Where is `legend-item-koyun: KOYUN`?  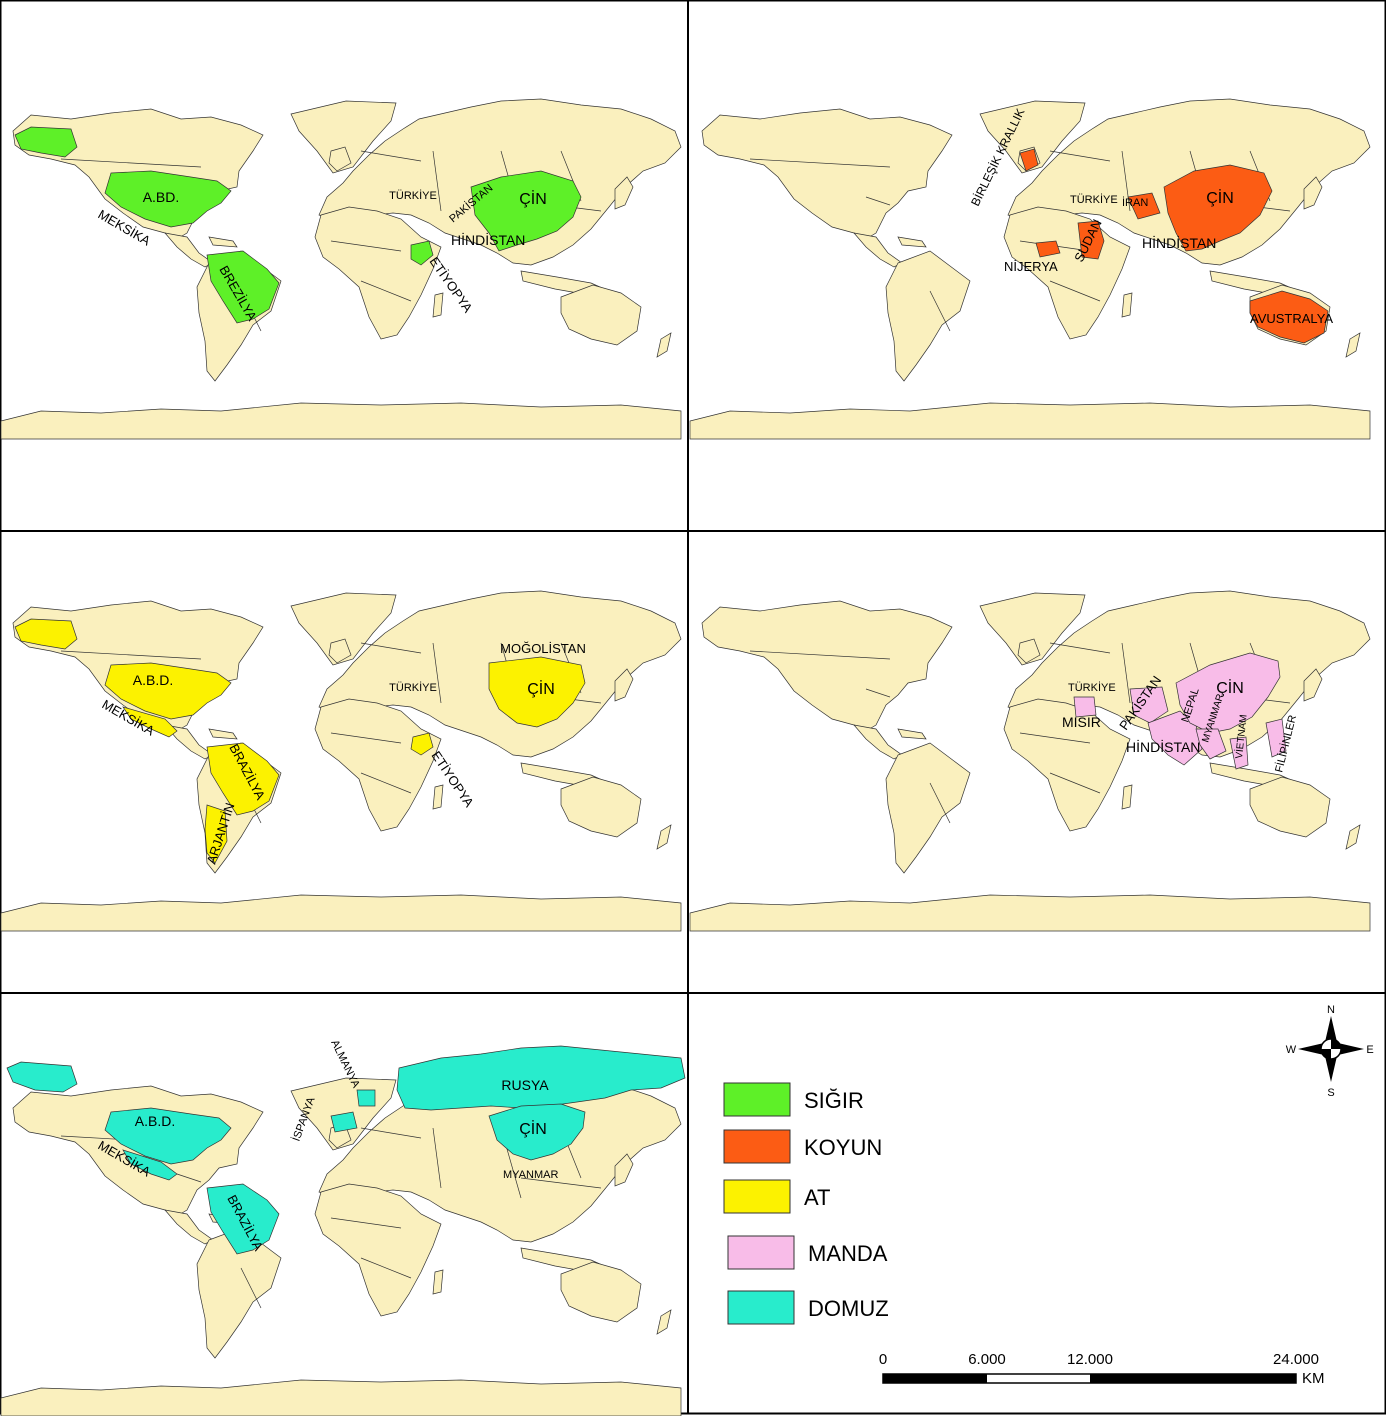
legend-item-koyun: KOYUN is located at coordinates (802, 1146).